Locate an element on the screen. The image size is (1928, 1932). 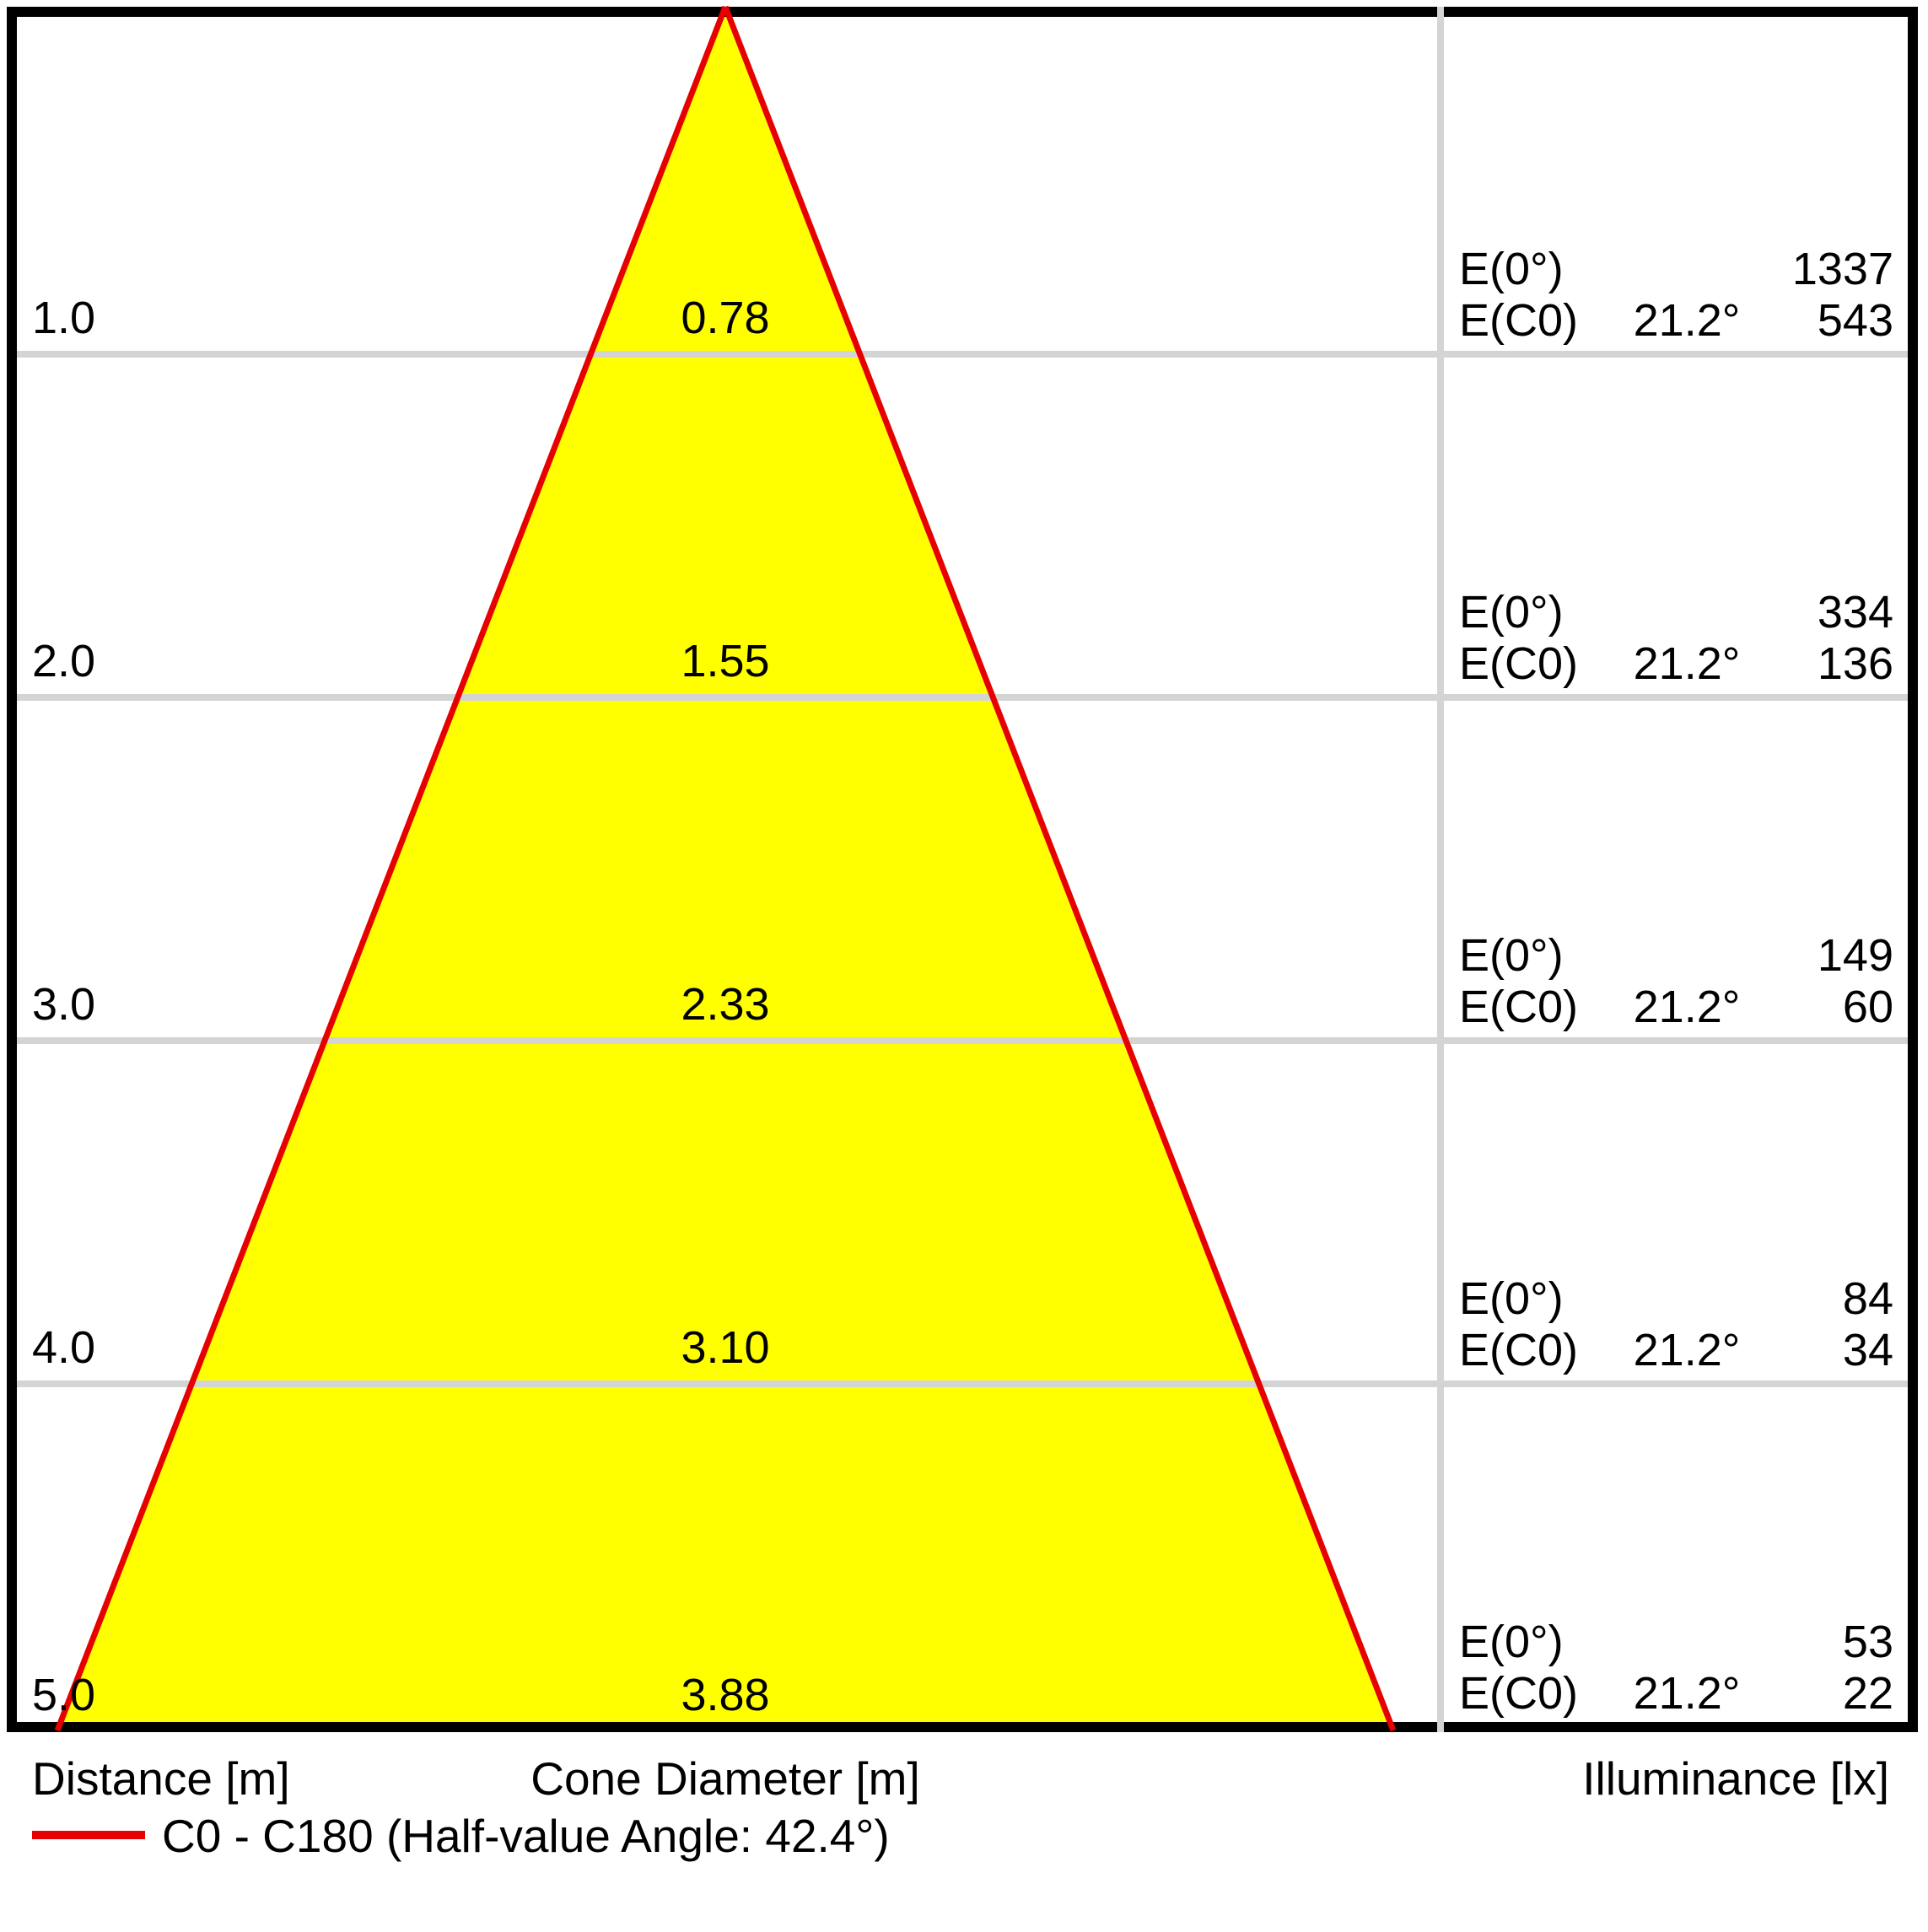
ec0-value: 60 is located at coordinates (1868, 1007).